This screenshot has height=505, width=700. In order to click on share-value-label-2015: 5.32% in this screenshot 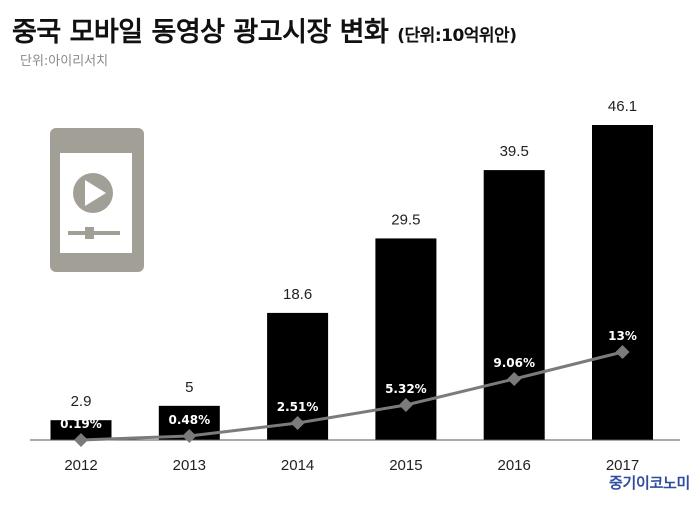, I will do `click(406, 389)`.